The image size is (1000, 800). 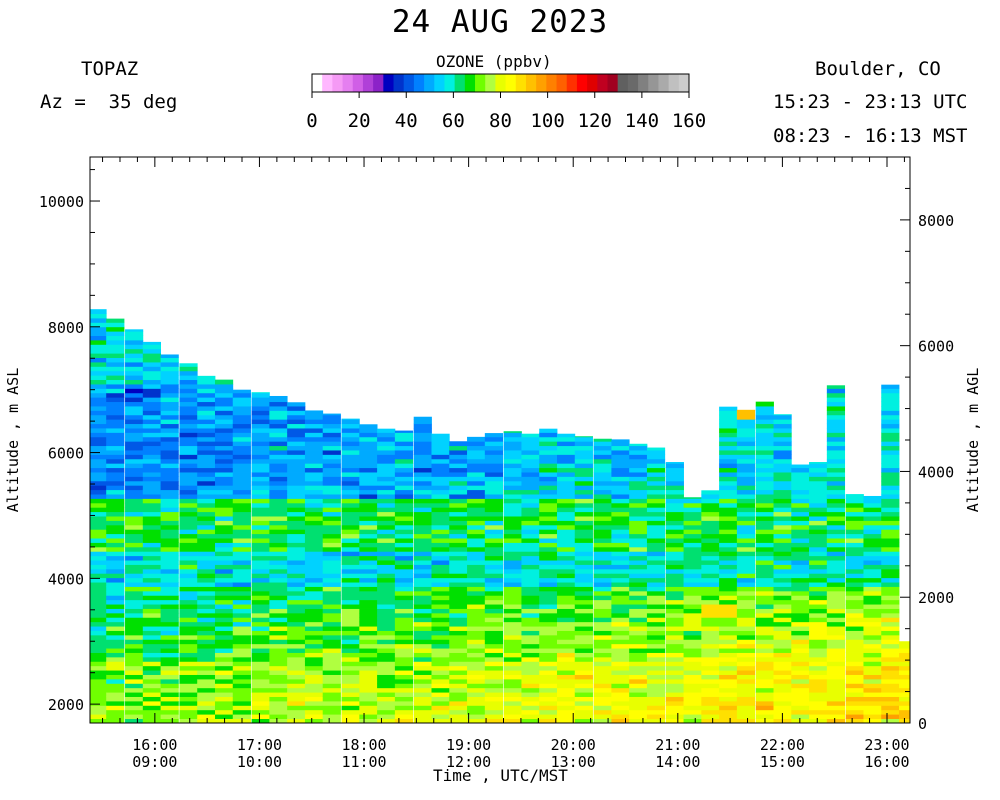 I want to click on y2-tick-label: 4000, so click(x=936, y=472).